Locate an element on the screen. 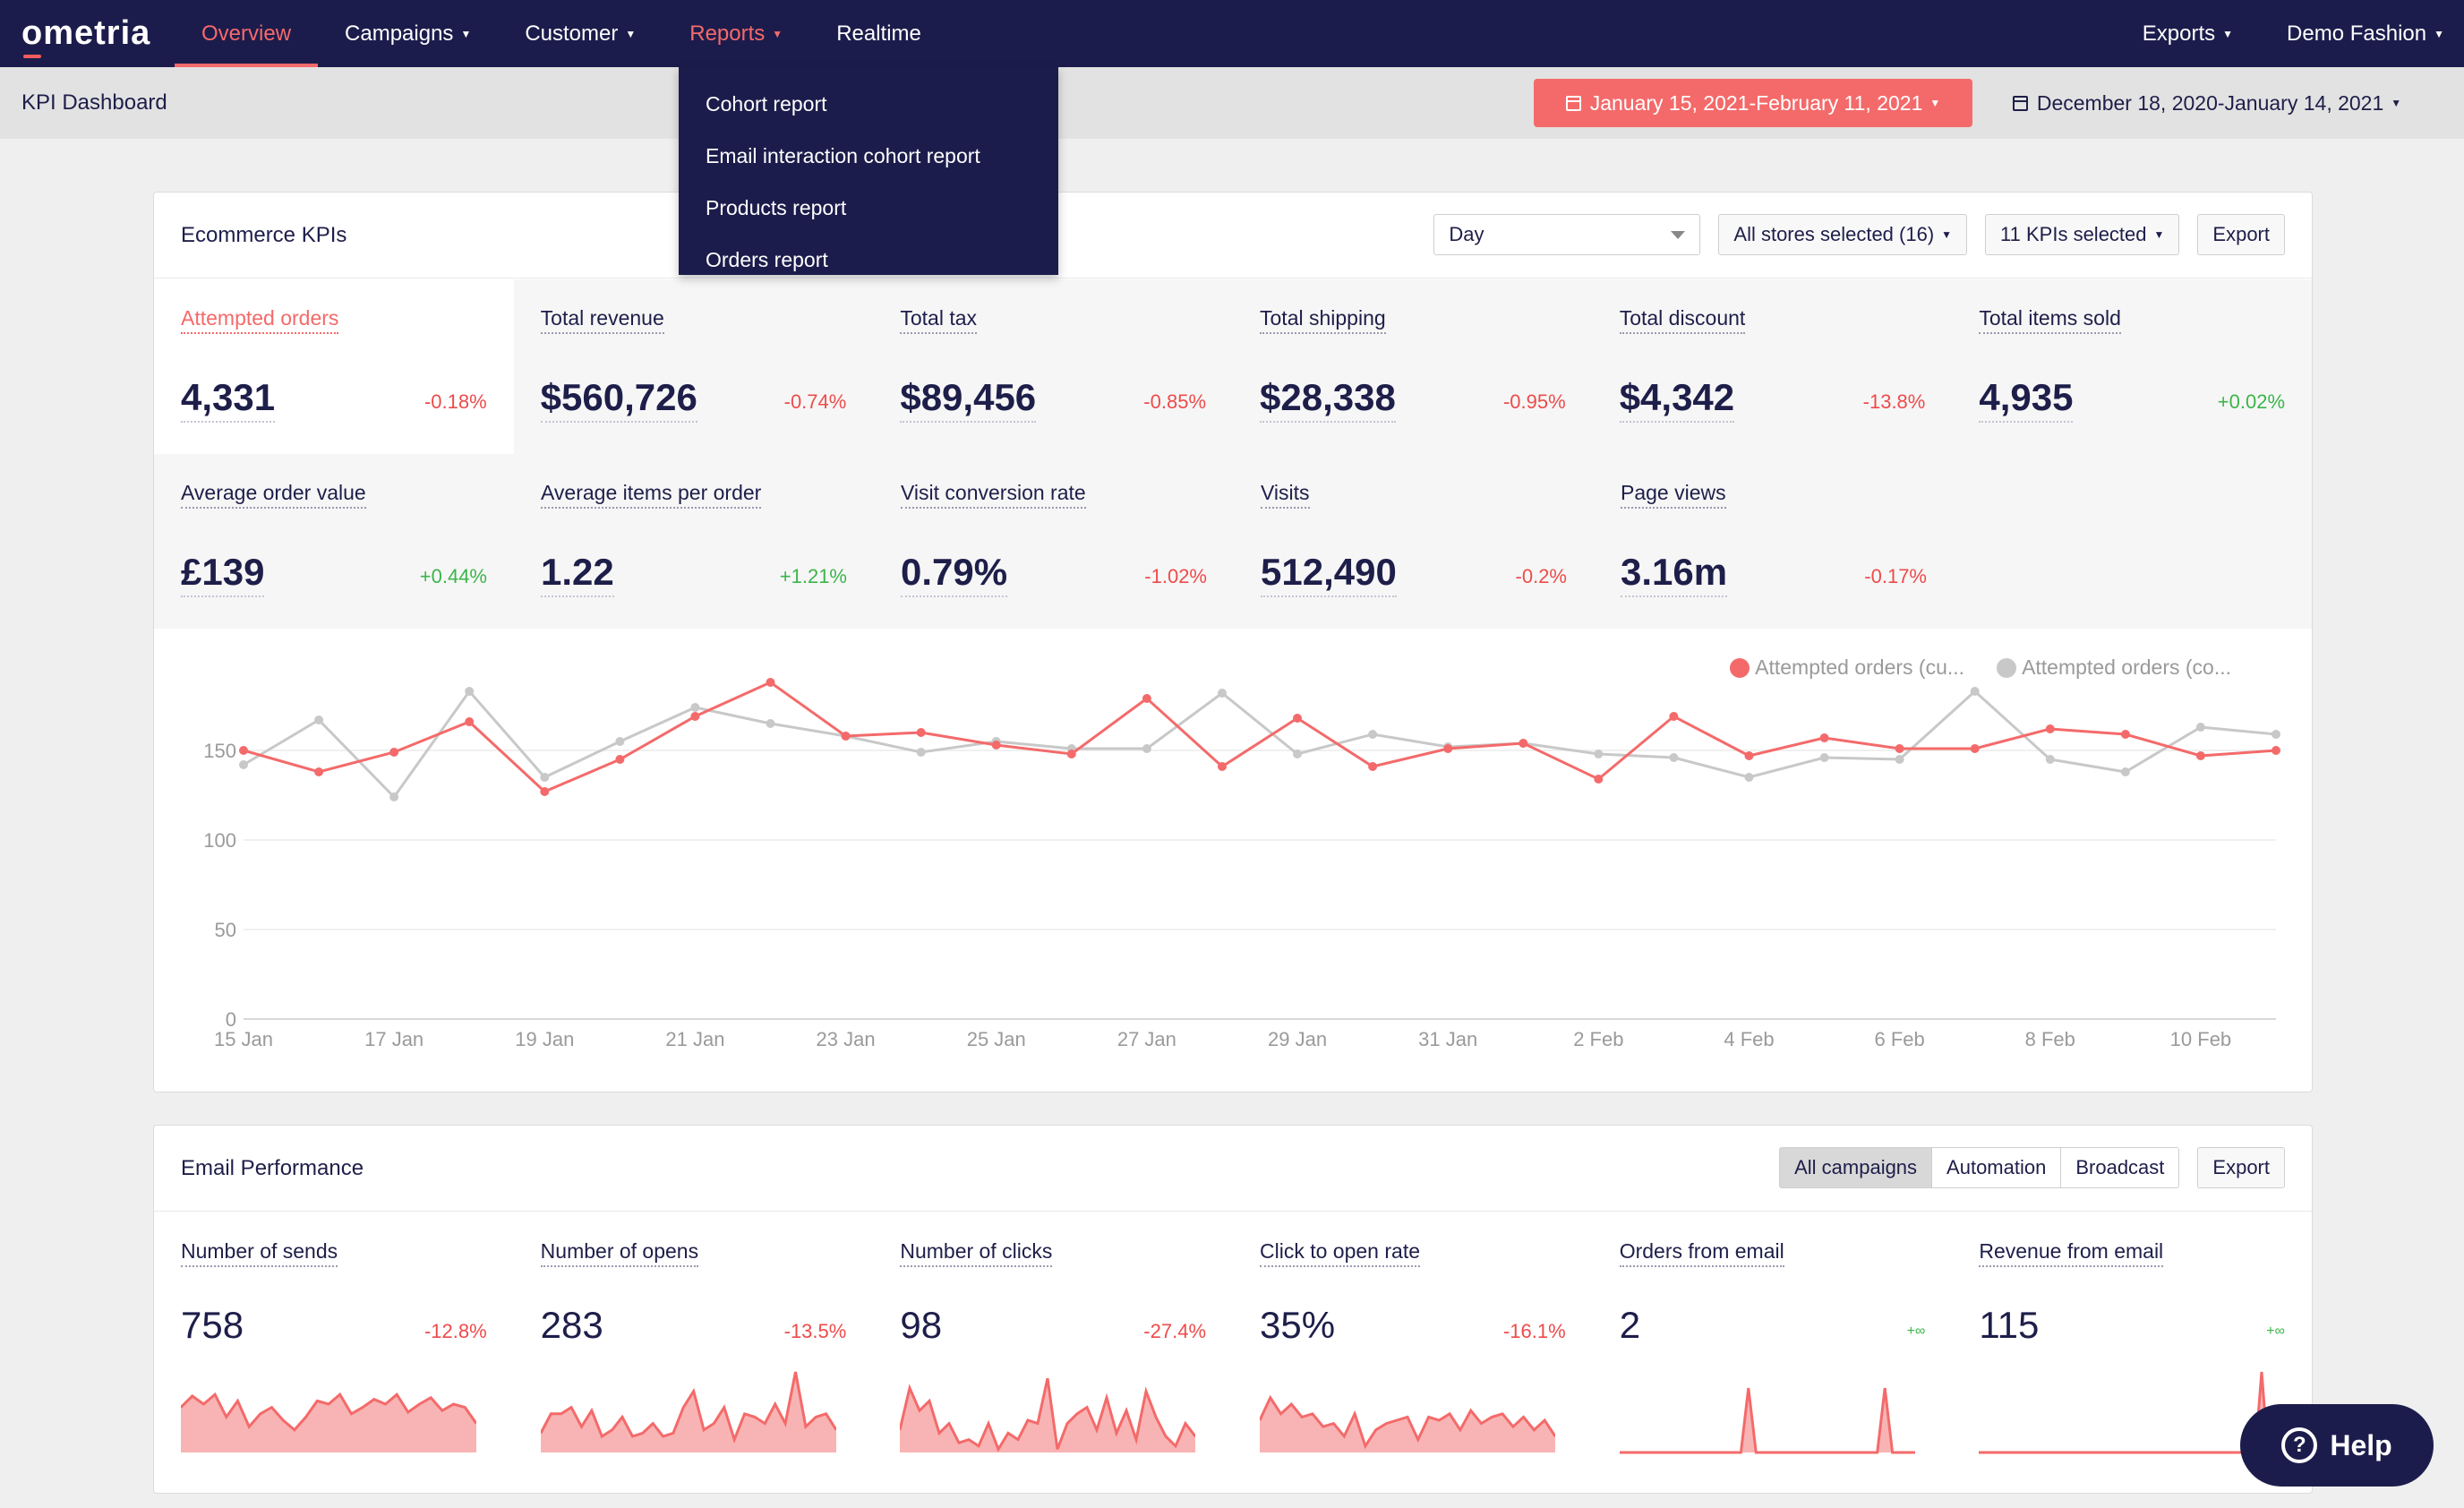  kpi-tile: Page views 3.16m -0.17% is located at coordinates (1774, 541).